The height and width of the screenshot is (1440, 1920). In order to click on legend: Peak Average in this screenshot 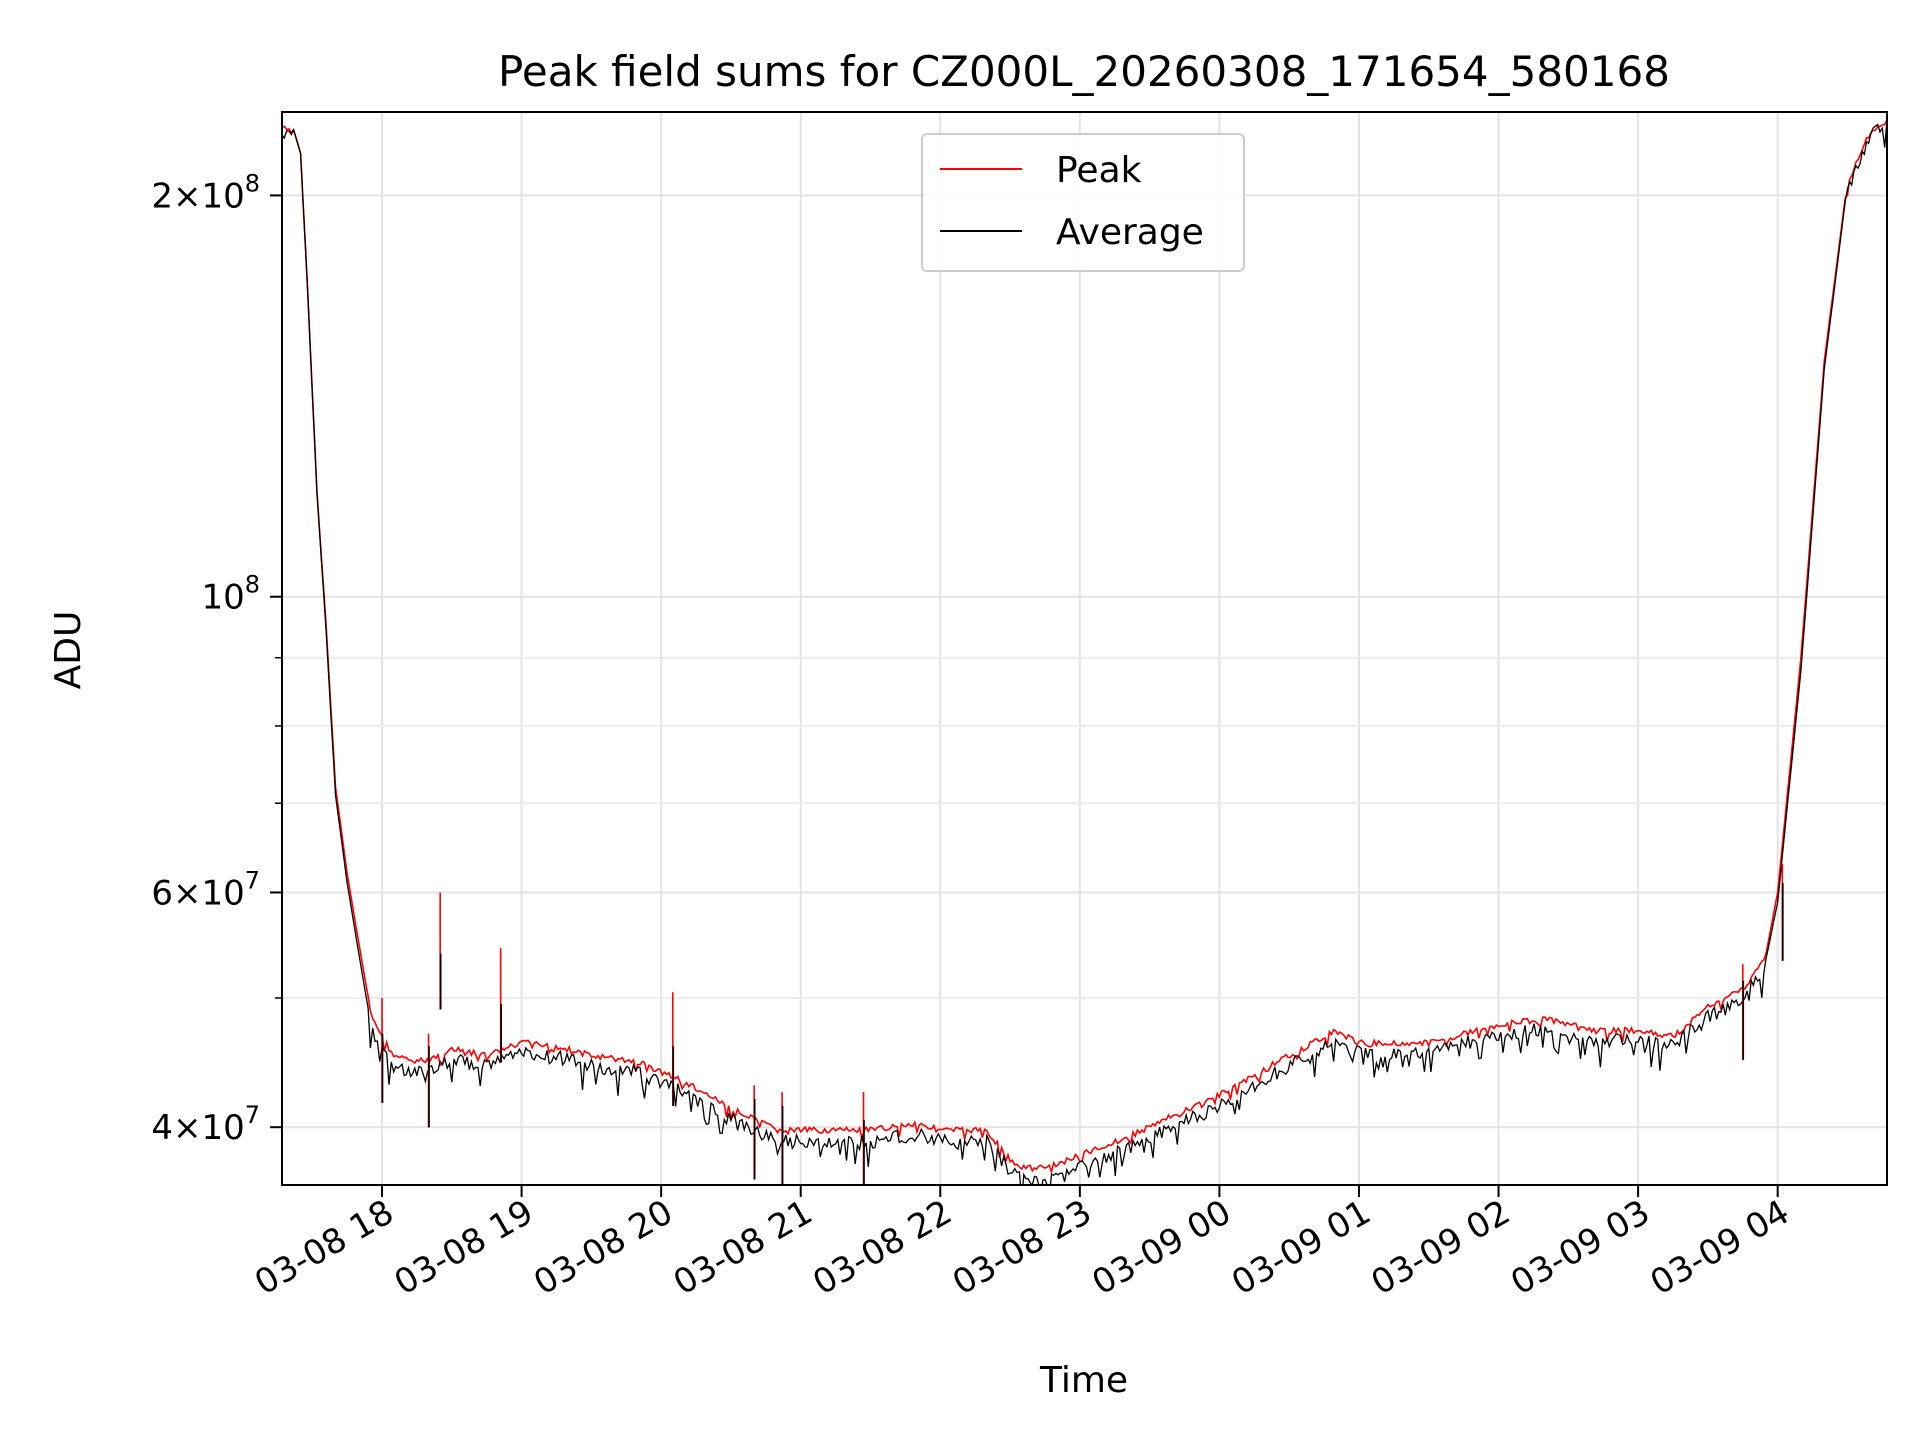, I will do `click(1083, 202)`.